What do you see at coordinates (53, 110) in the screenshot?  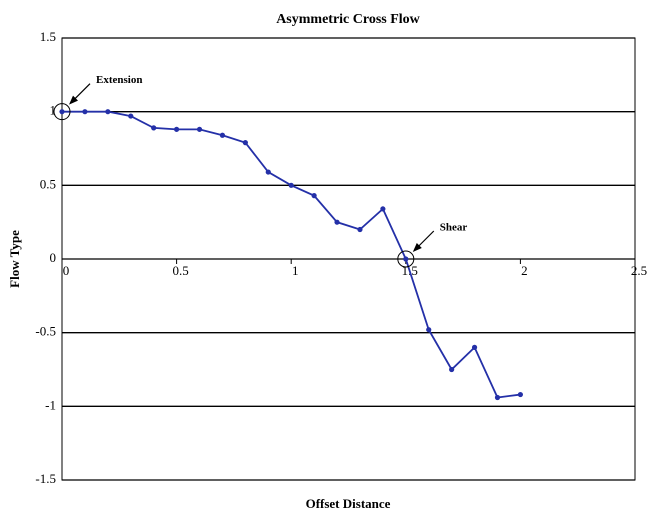 I see `y-tick-label: 1` at bounding box center [53, 110].